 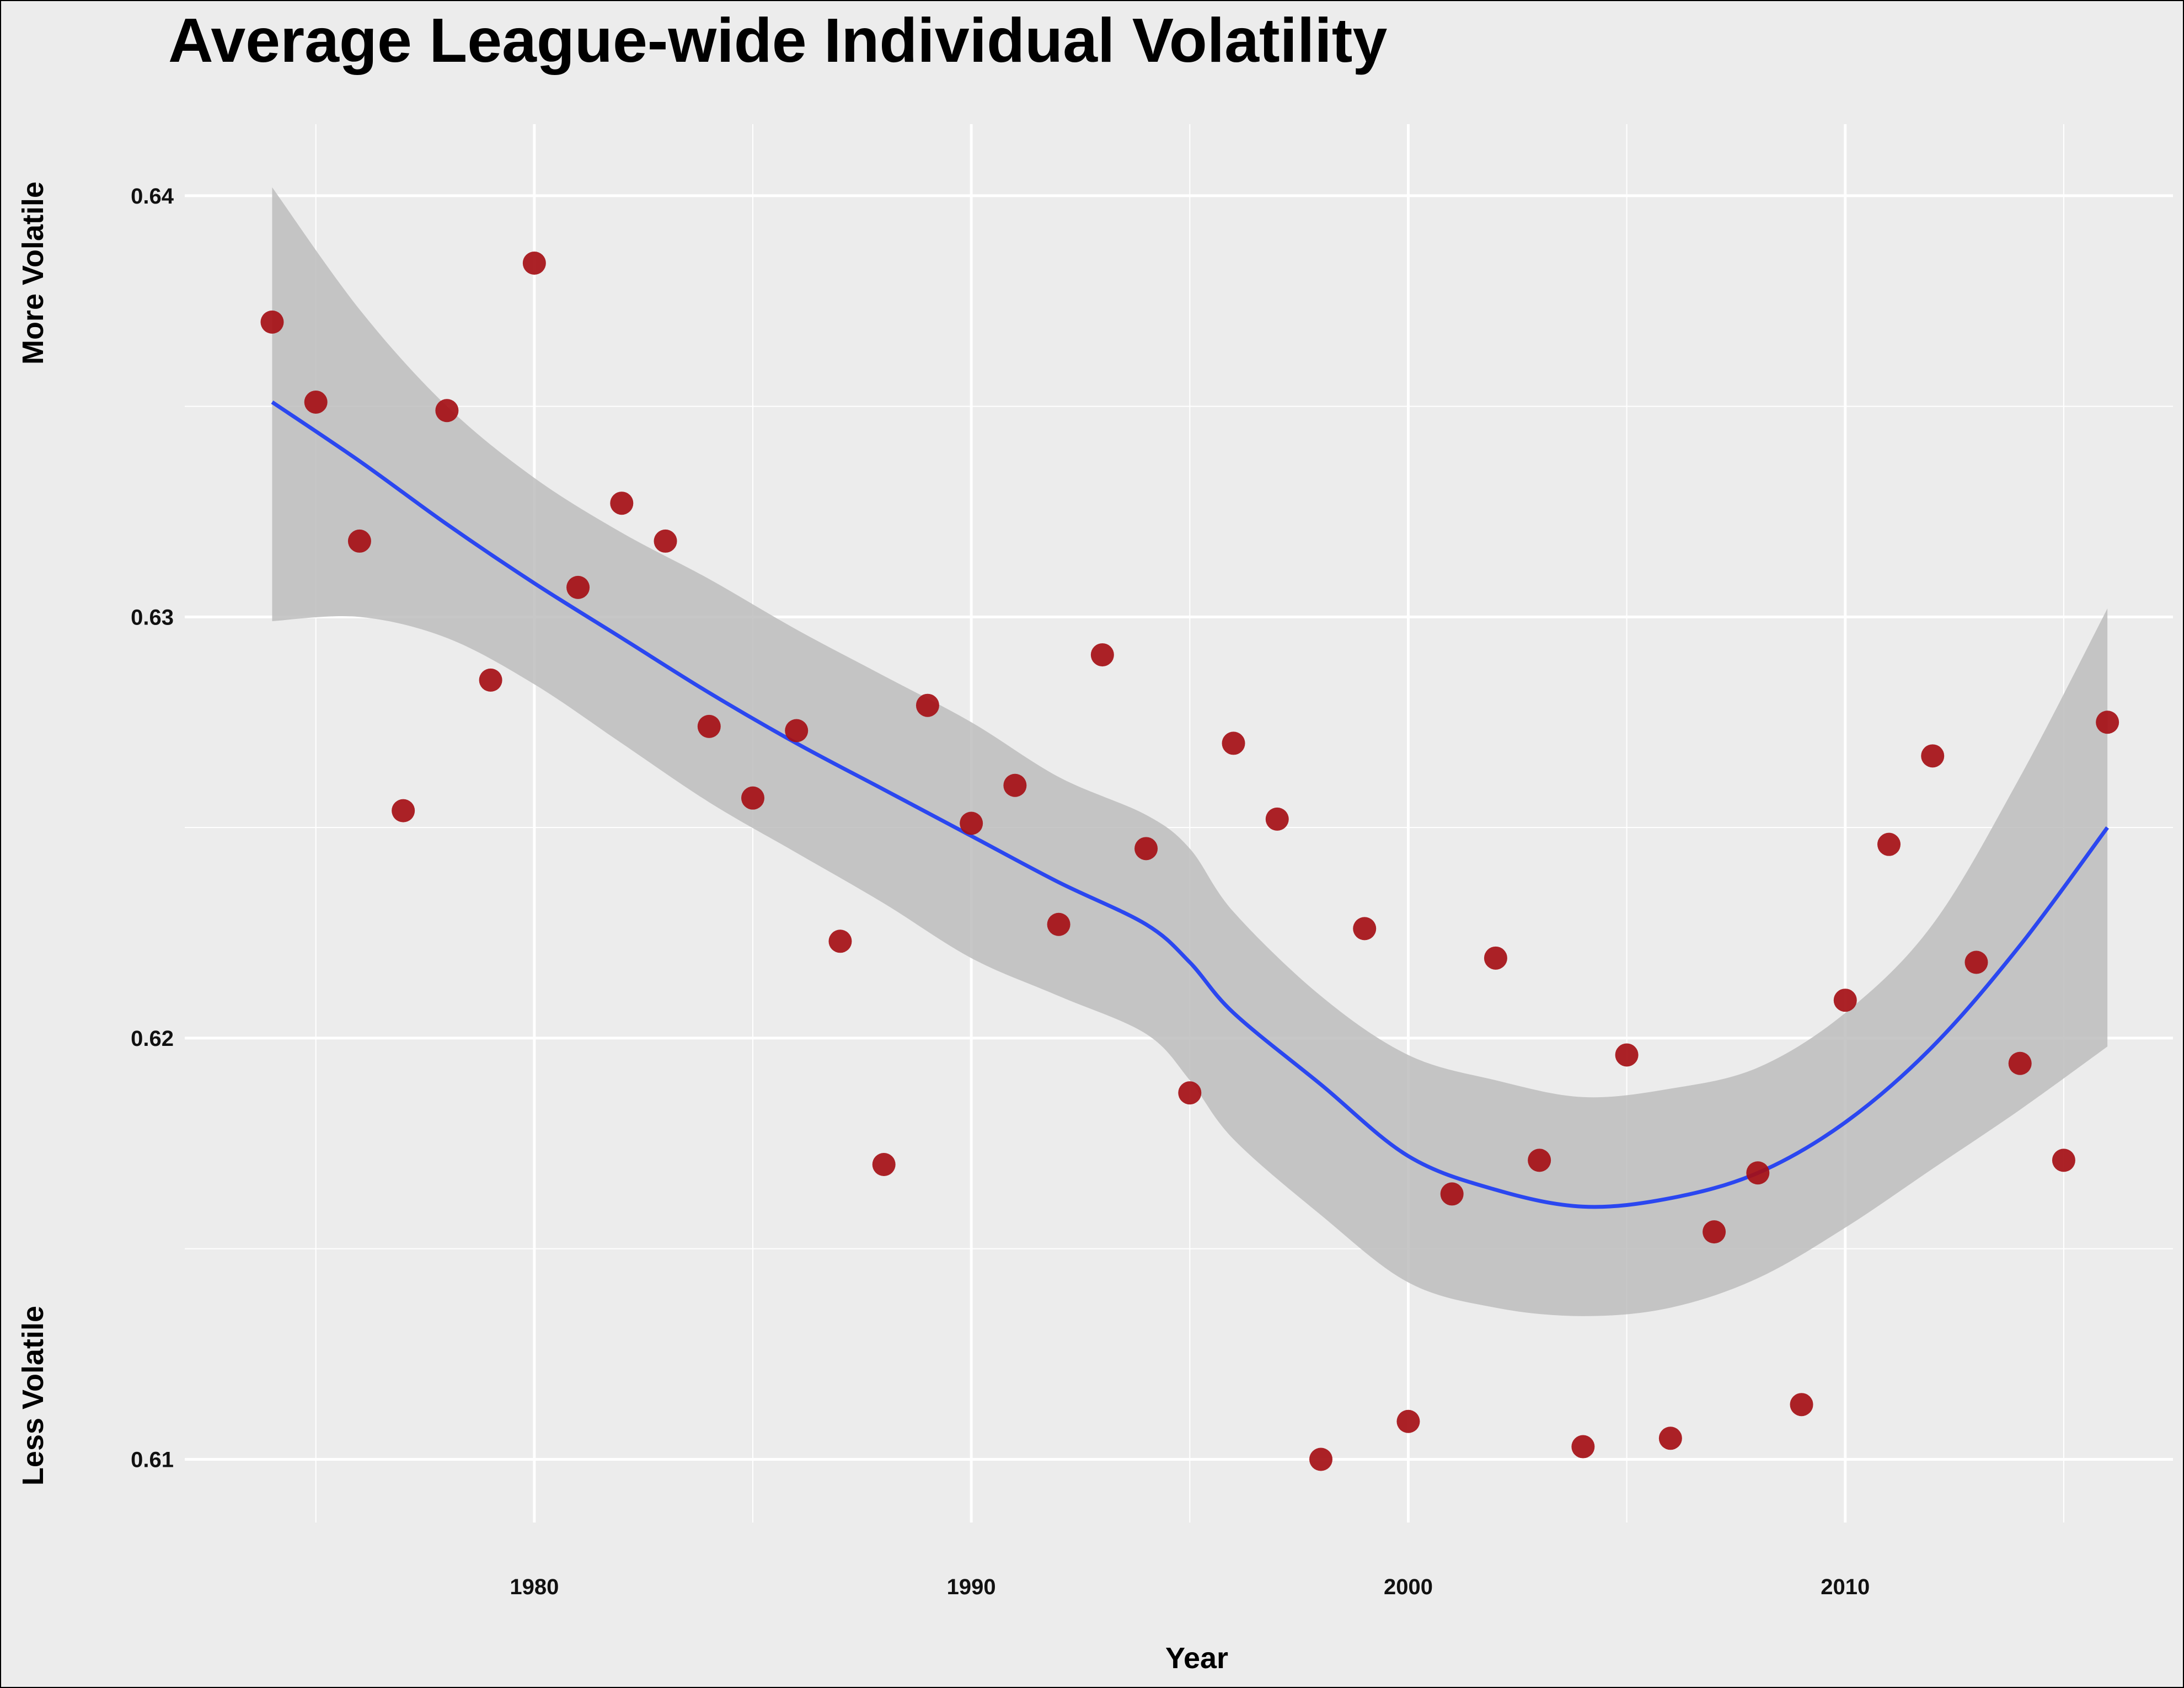 I want to click on y-tick-label: 0.61, so click(x=152, y=1459).